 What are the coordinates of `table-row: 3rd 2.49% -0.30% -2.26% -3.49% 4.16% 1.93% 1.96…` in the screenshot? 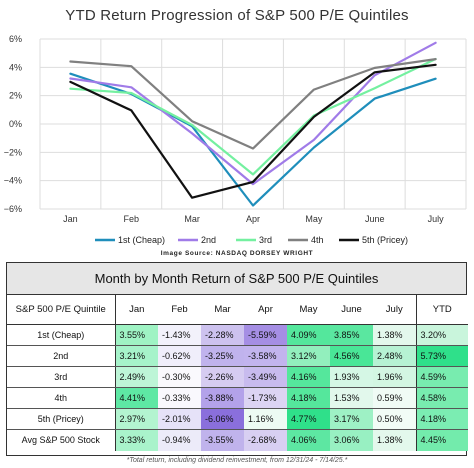 It's located at (237, 377).